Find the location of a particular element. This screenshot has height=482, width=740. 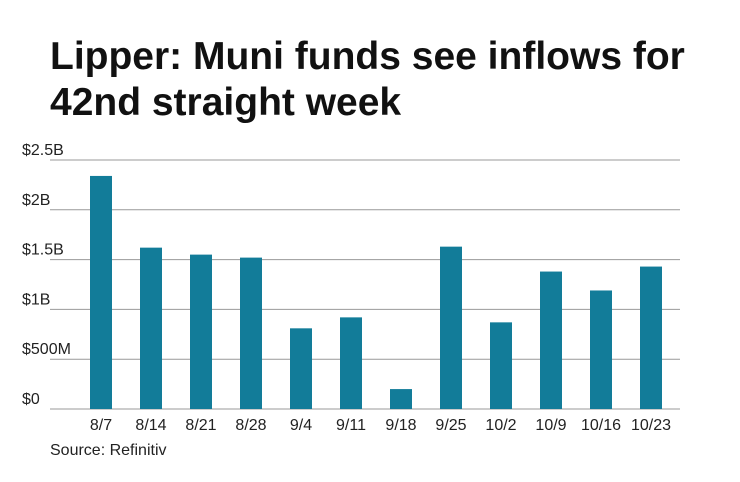

y-tick-label: $0 is located at coordinates (31, 399).